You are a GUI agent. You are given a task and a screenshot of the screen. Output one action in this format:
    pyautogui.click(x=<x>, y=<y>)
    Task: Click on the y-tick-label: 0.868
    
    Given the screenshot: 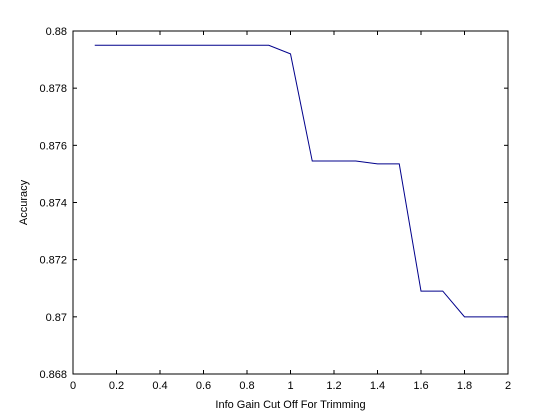 What is the action you would take?
    pyautogui.click(x=53, y=375)
    